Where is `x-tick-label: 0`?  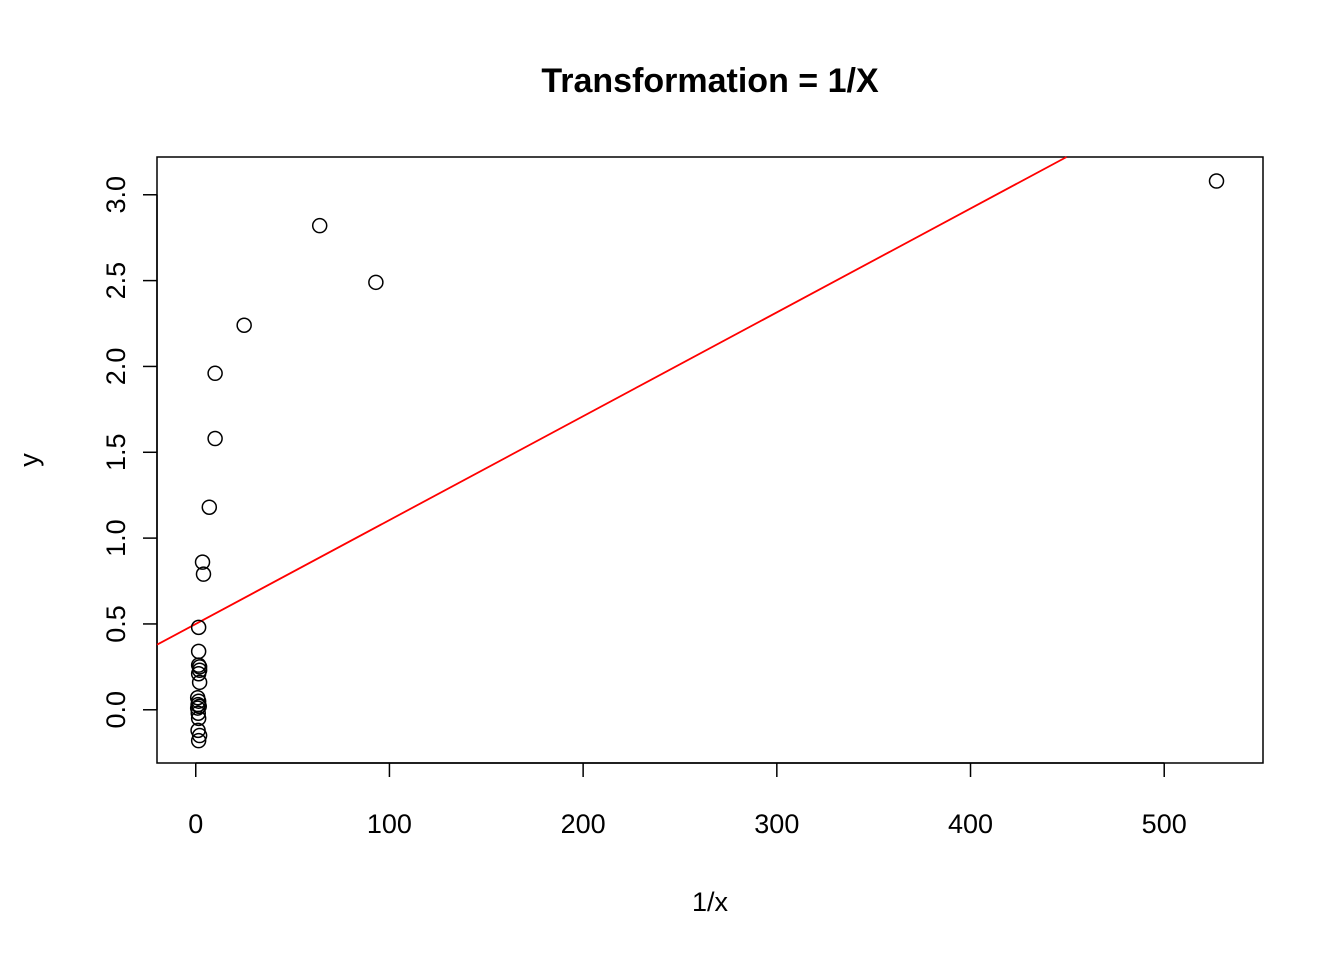
x-tick-label: 0 is located at coordinates (195, 824).